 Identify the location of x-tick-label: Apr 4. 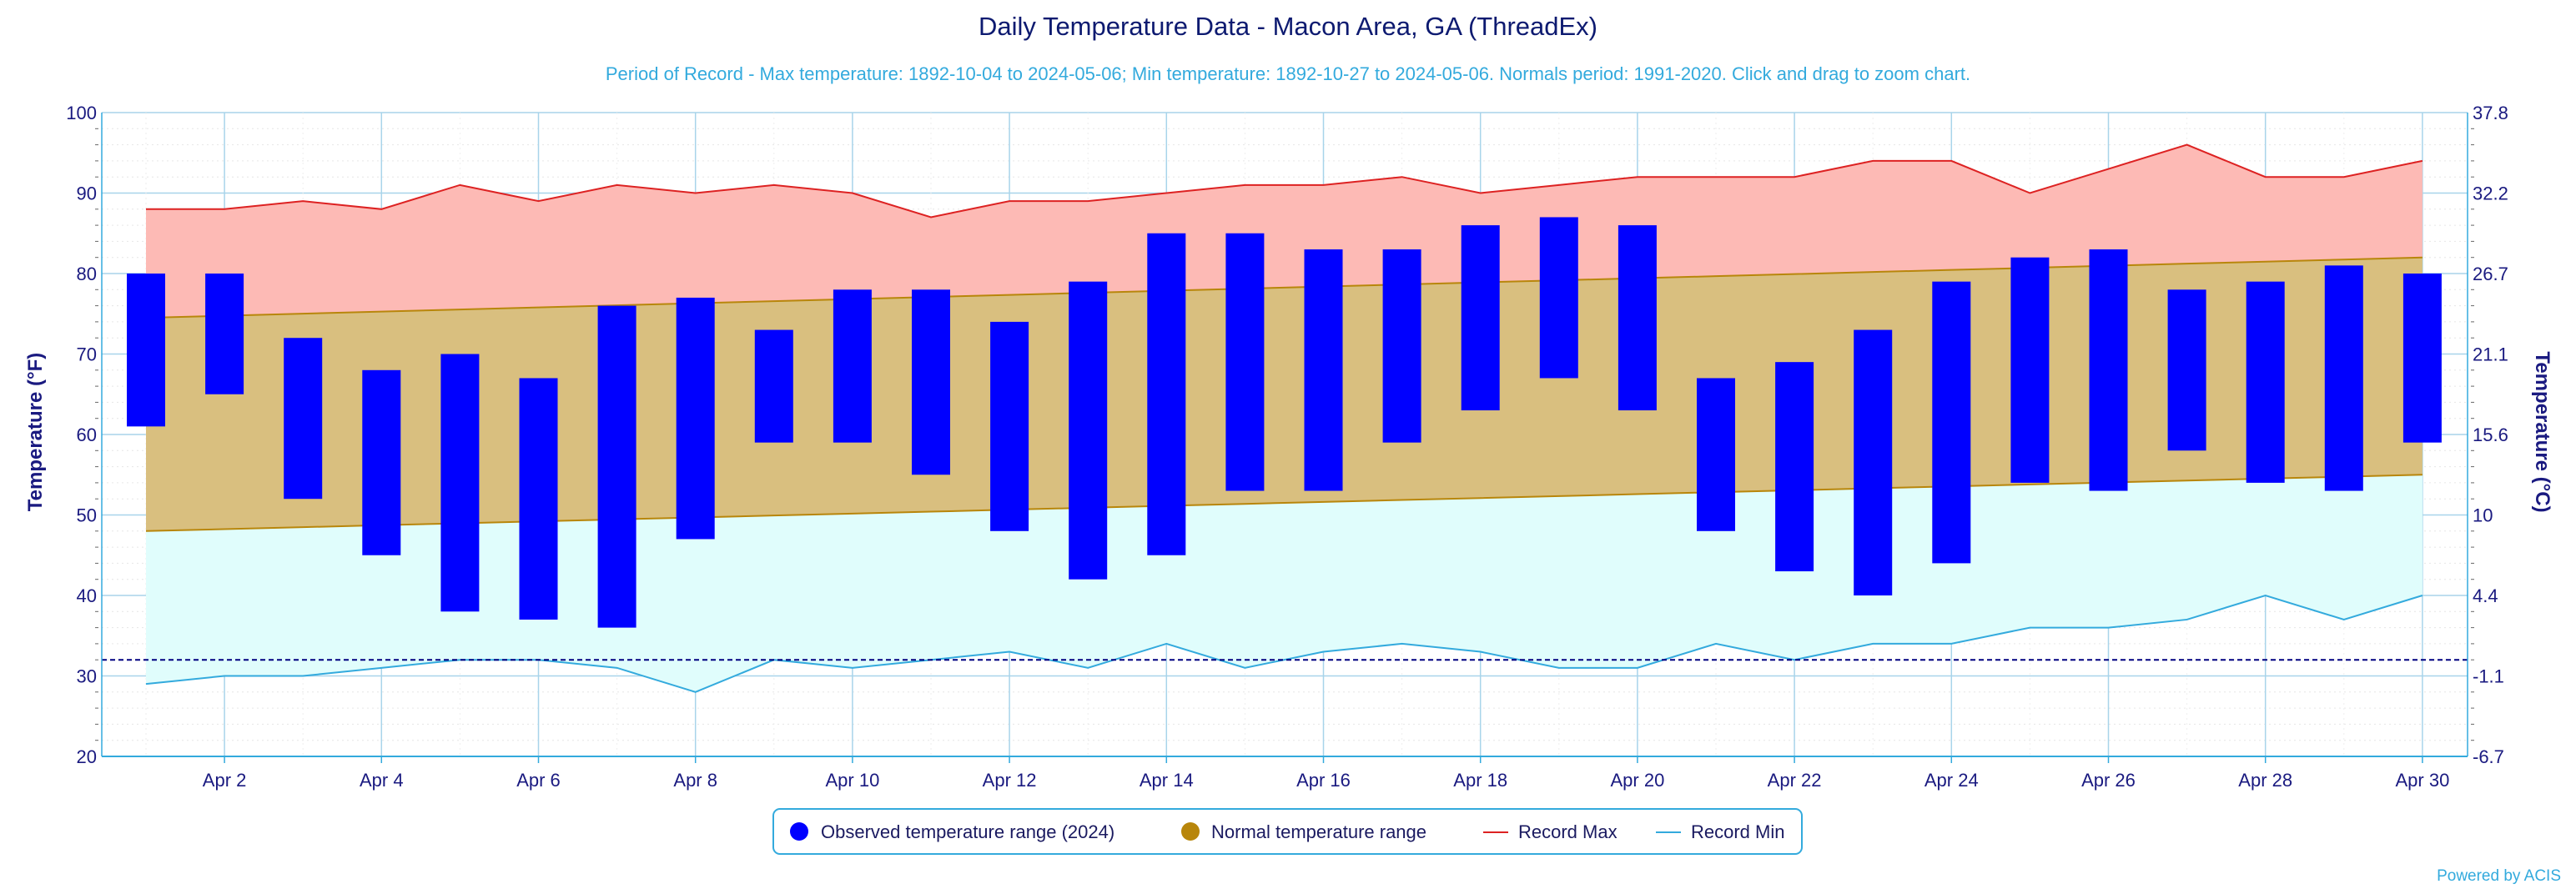
(382, 780).